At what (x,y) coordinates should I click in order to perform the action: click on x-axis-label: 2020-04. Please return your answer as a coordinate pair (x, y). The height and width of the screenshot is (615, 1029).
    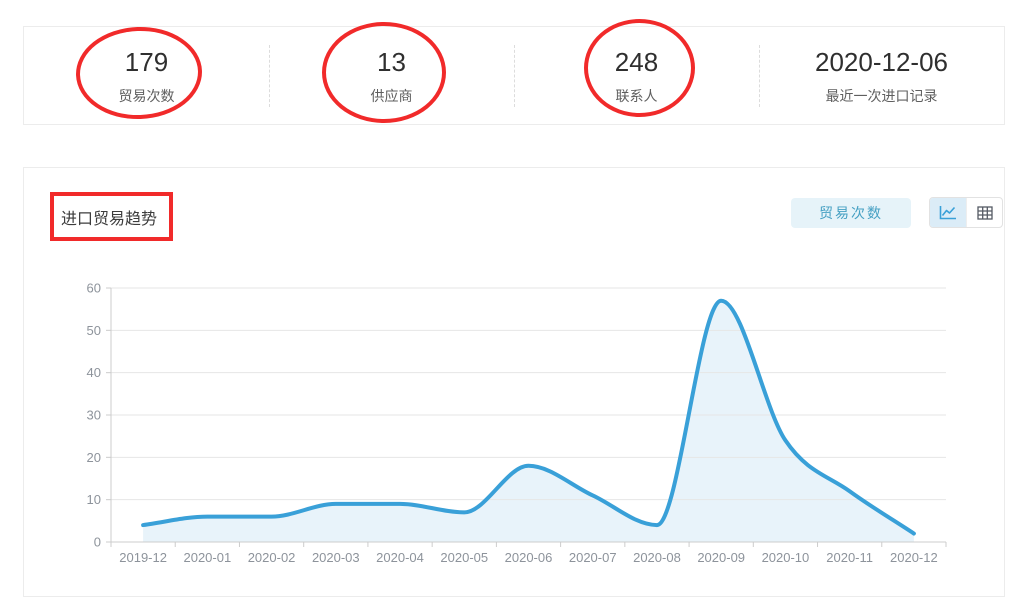
    Looking at the image, I should click on (400, 557).